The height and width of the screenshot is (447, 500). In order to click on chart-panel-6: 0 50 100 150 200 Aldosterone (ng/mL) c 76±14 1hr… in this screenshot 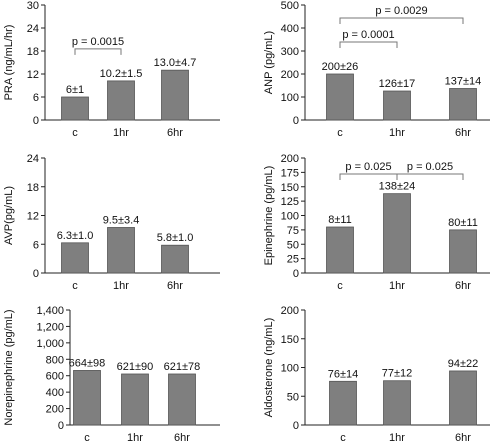, I will do `click(376, 374)`.